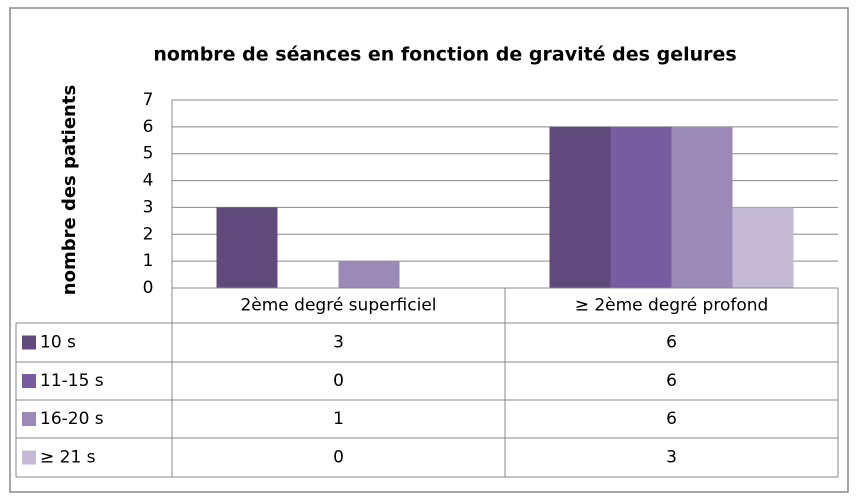 The width and height of the screenshot is (856, 500). I want to click on y-tick-label: 5, so click(148, 154).